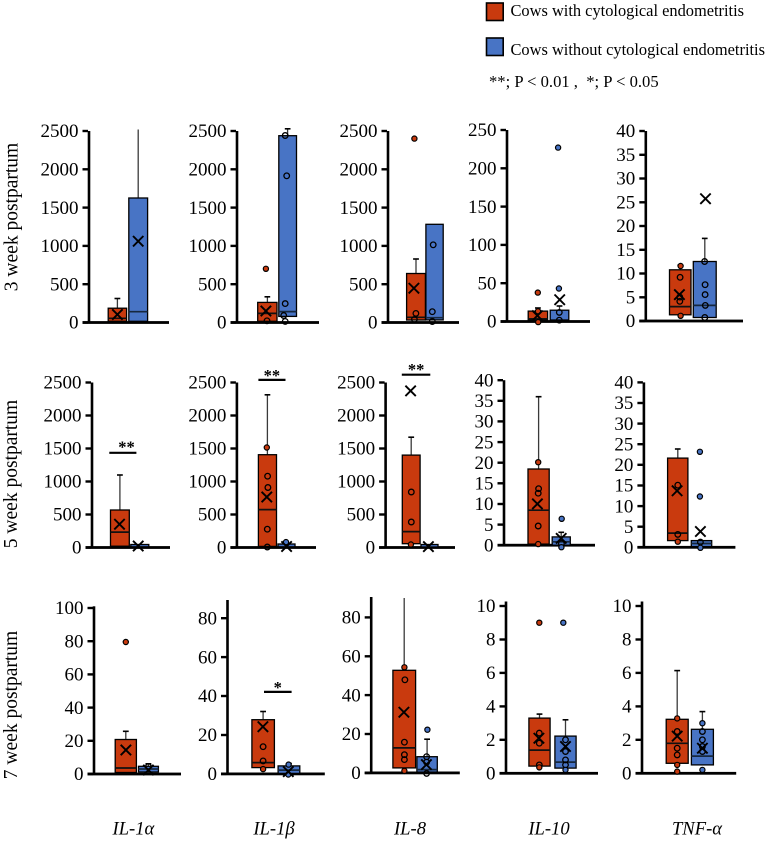 The height and width of the screenshot is (846, 767). I want to click on svg-text: 200, so click(482, 169).